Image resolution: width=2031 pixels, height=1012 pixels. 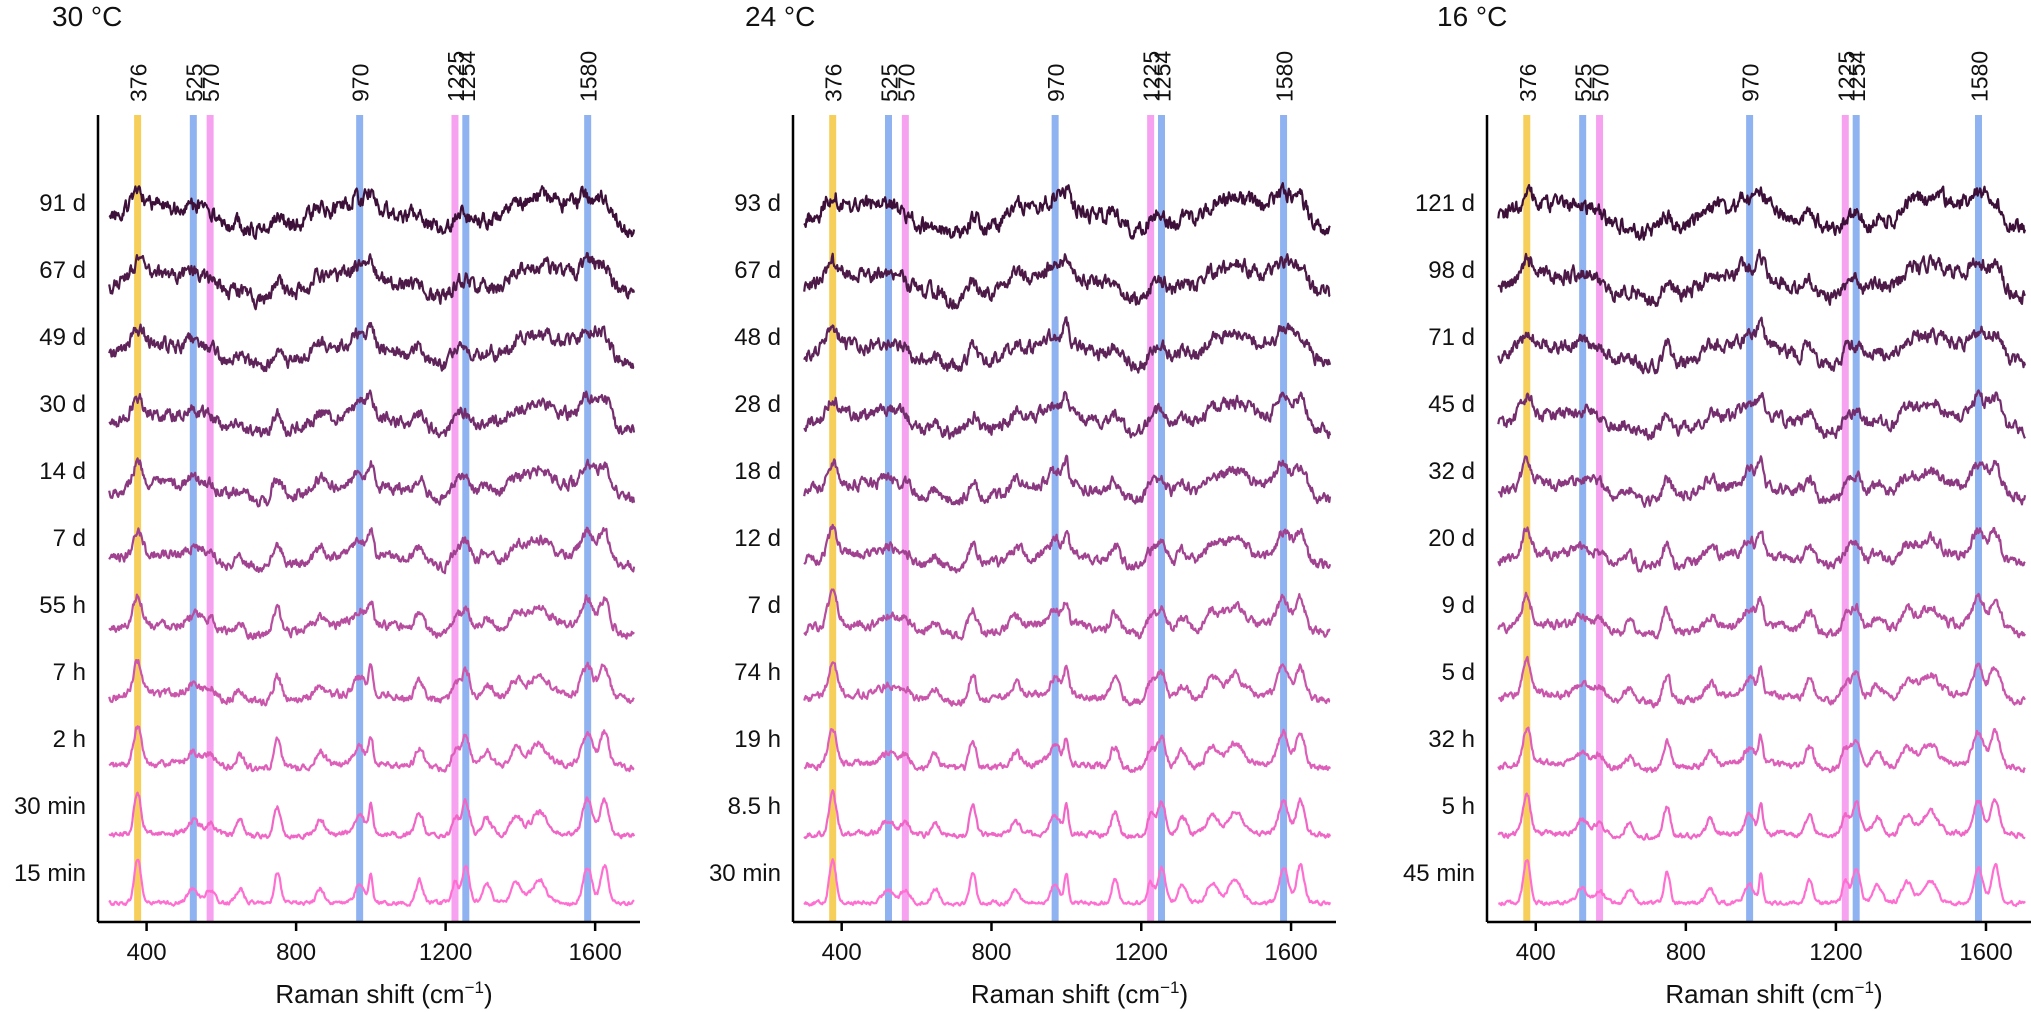 What do you see at coordinates (62, 203) in the screenshot?
I see `series-label: 91 d` at bounding box center [62, 203].